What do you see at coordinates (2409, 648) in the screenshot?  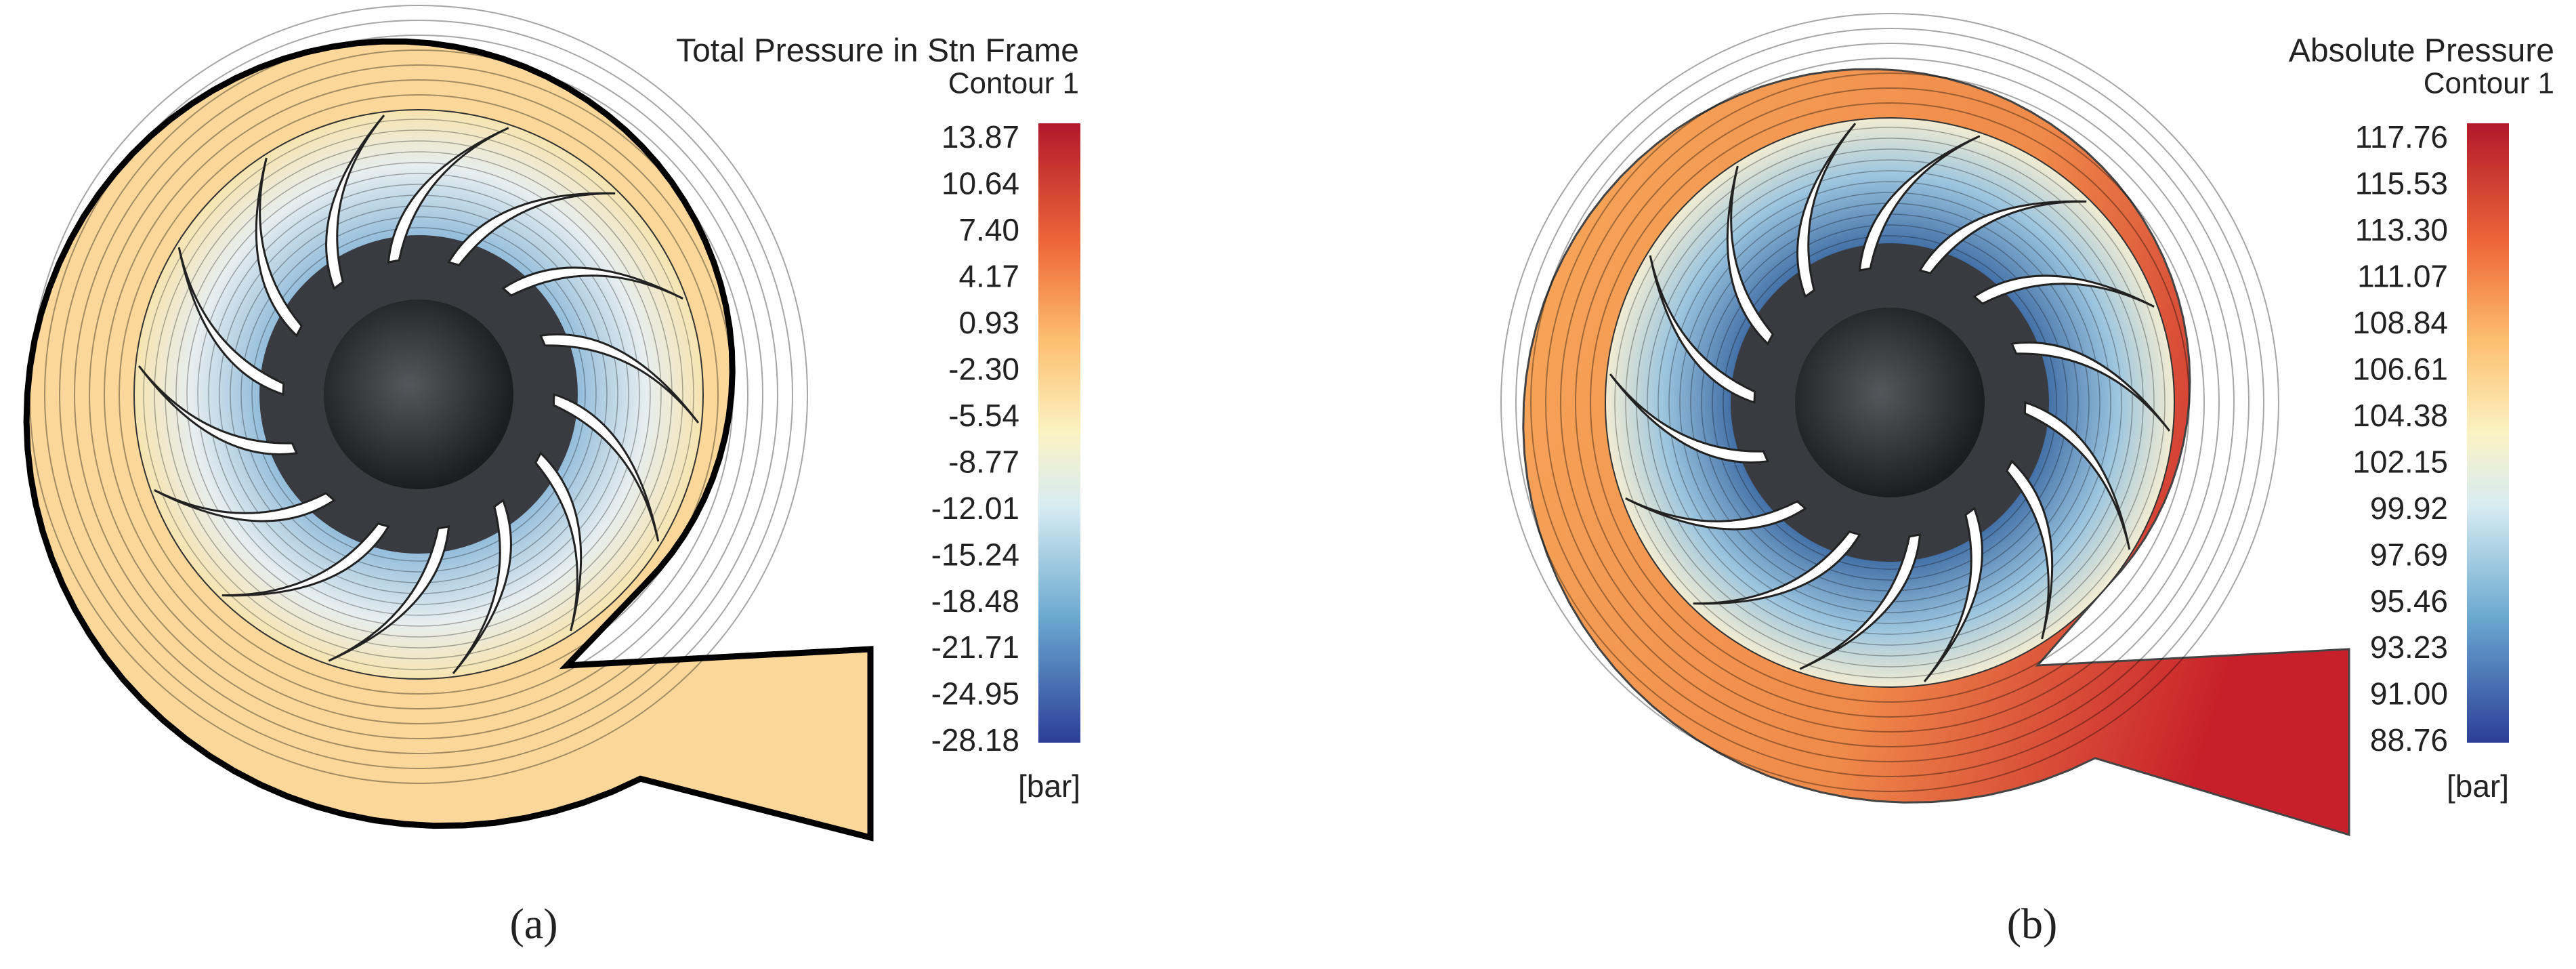 I see `colorbar-tick-label: 93.23` at bounding box center [2409, 648].